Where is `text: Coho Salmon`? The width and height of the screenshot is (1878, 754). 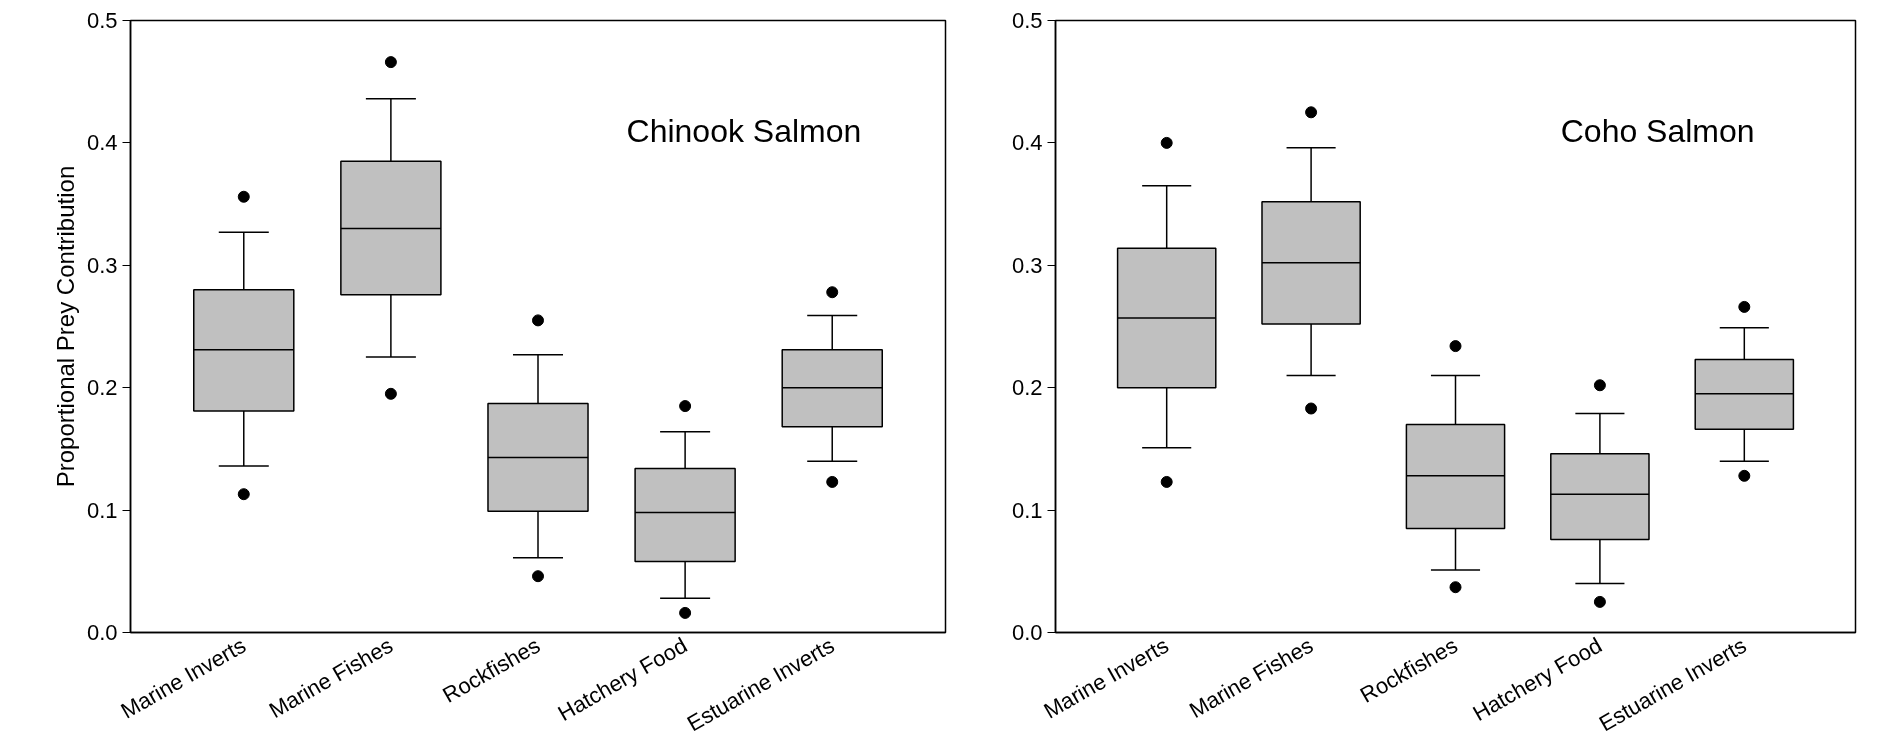 text: Coho Salmon is located at coordinates (1657, 130).